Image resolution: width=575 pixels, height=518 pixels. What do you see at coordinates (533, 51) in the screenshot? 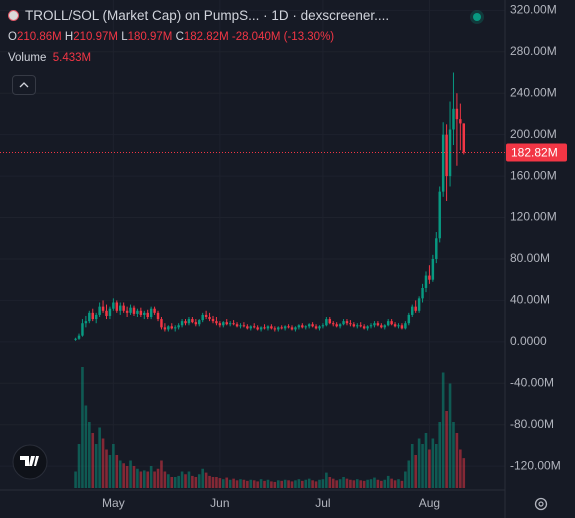
I see `y-tick-label: 280.00M` at bounding box center [533, 51].